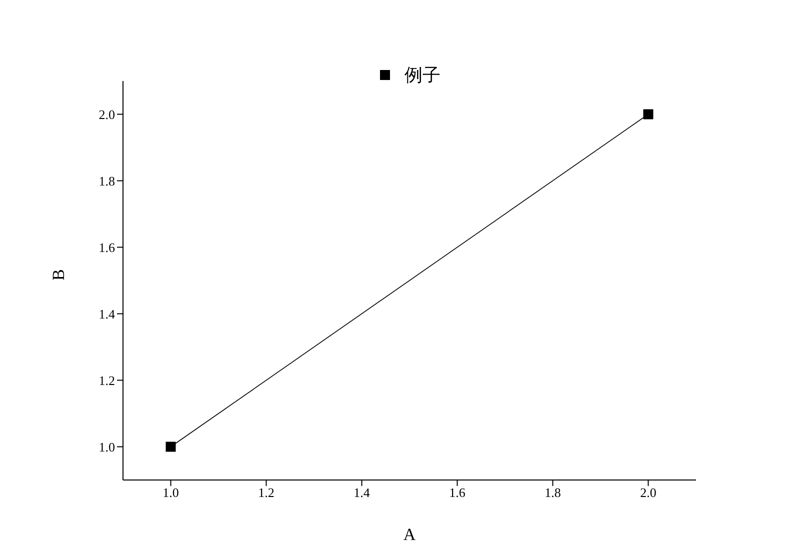 This screenshot has height=550, width=800. I want to click on x-tick-label: 1.4, so click(362, 492).